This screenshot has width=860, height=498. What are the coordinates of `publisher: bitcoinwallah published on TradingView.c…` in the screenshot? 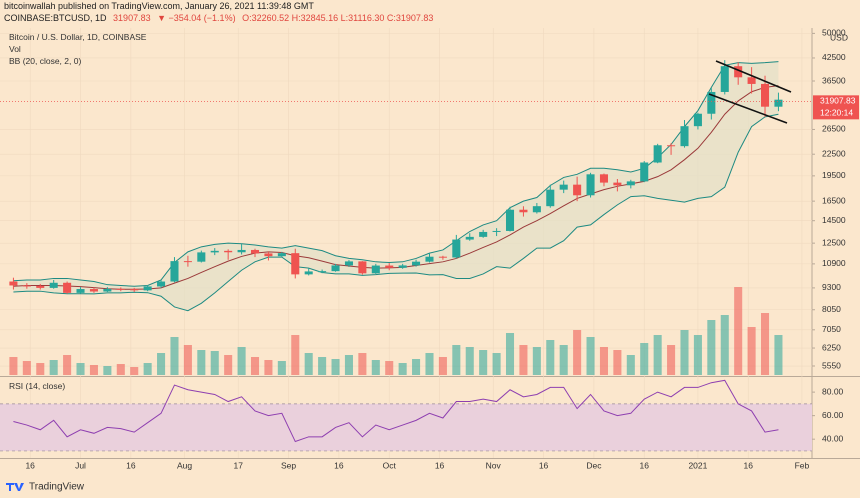 It's located at (159, 6).